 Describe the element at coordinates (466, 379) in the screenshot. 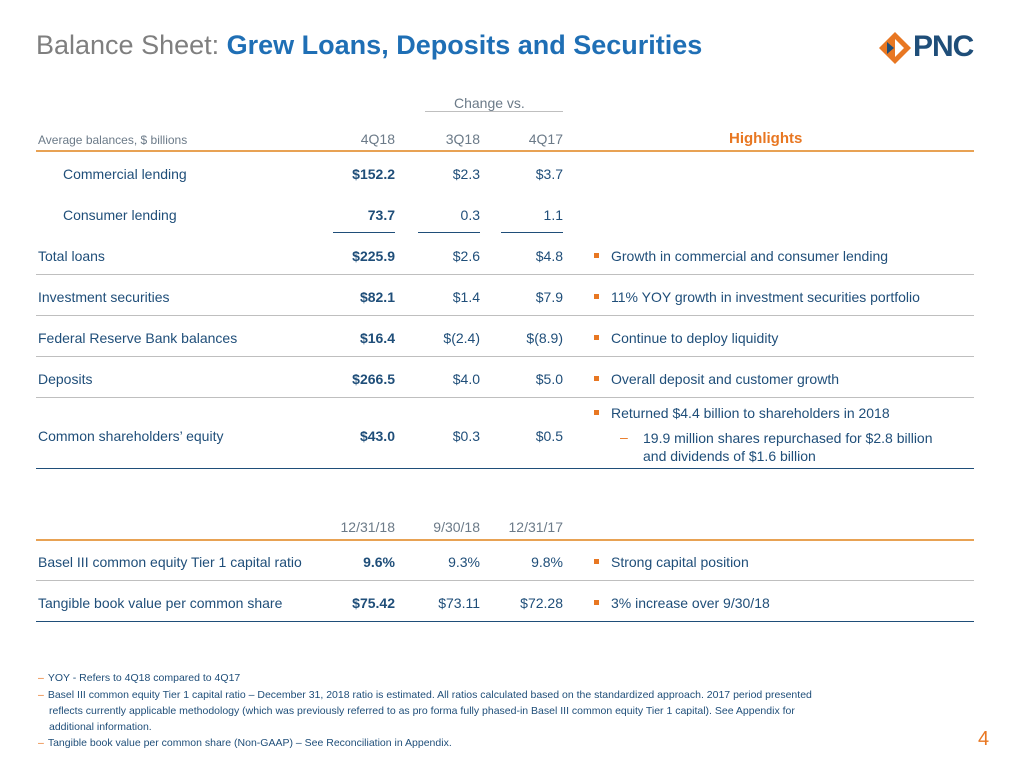

I see `value-3q18: $4.0` at that location.